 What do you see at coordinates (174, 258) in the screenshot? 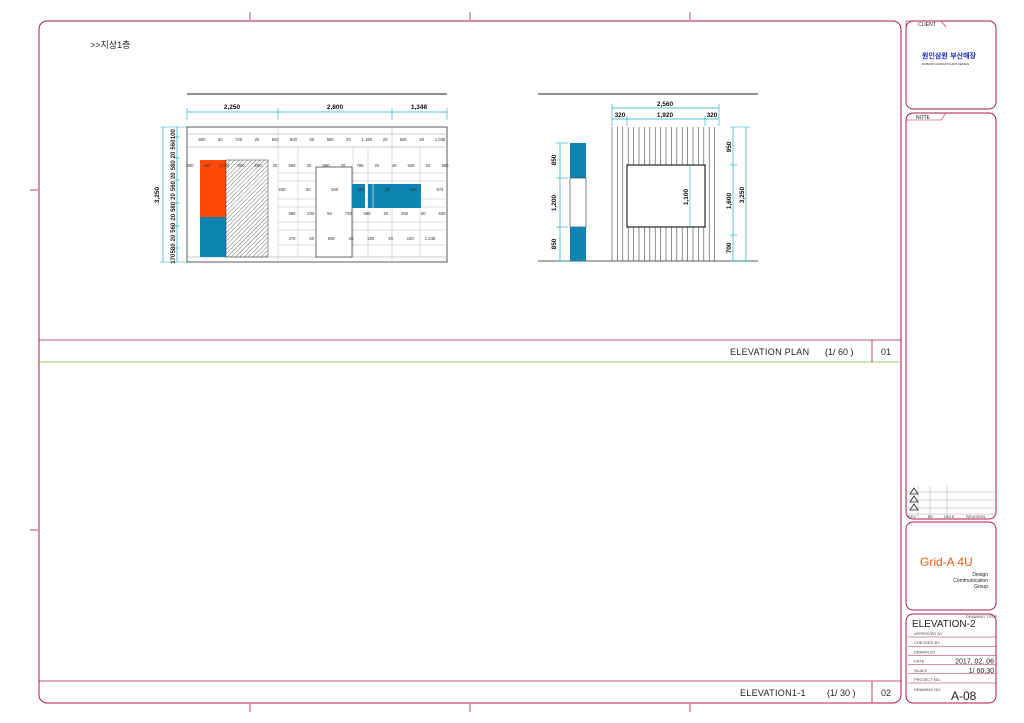
I see `front-left-segment-label: 170` at bounding box center [174, 258].